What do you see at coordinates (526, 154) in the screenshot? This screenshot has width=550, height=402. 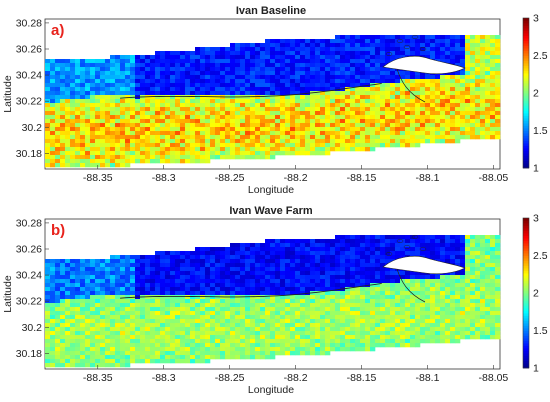 I see `colorbar-segment` at bounding box center [526, 154].